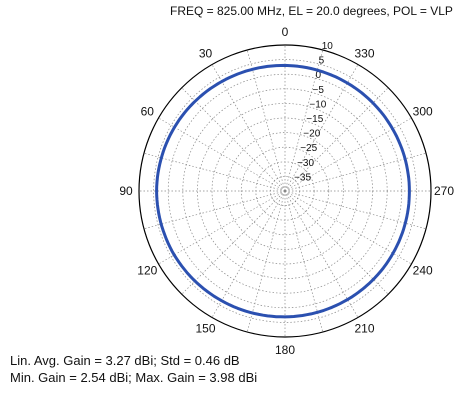  What do you see at coordinates (126, 191) in the screenshot?
I see `angle-tick-label: 90` at bounding box center [126, 191].